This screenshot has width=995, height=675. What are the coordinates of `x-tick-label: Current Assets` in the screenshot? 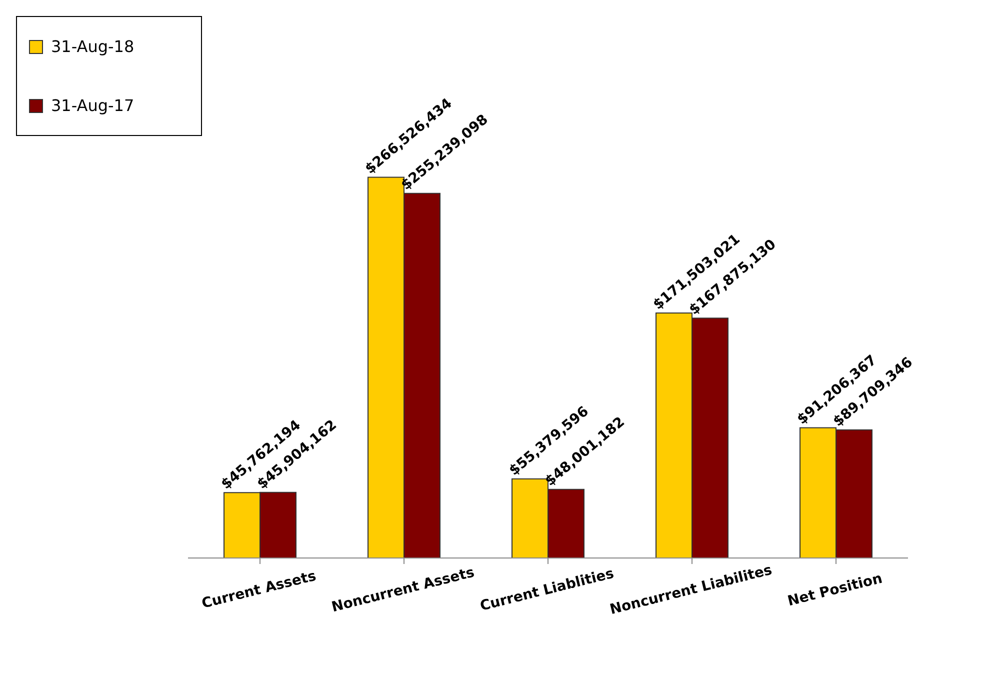 It's located at (259, 590).